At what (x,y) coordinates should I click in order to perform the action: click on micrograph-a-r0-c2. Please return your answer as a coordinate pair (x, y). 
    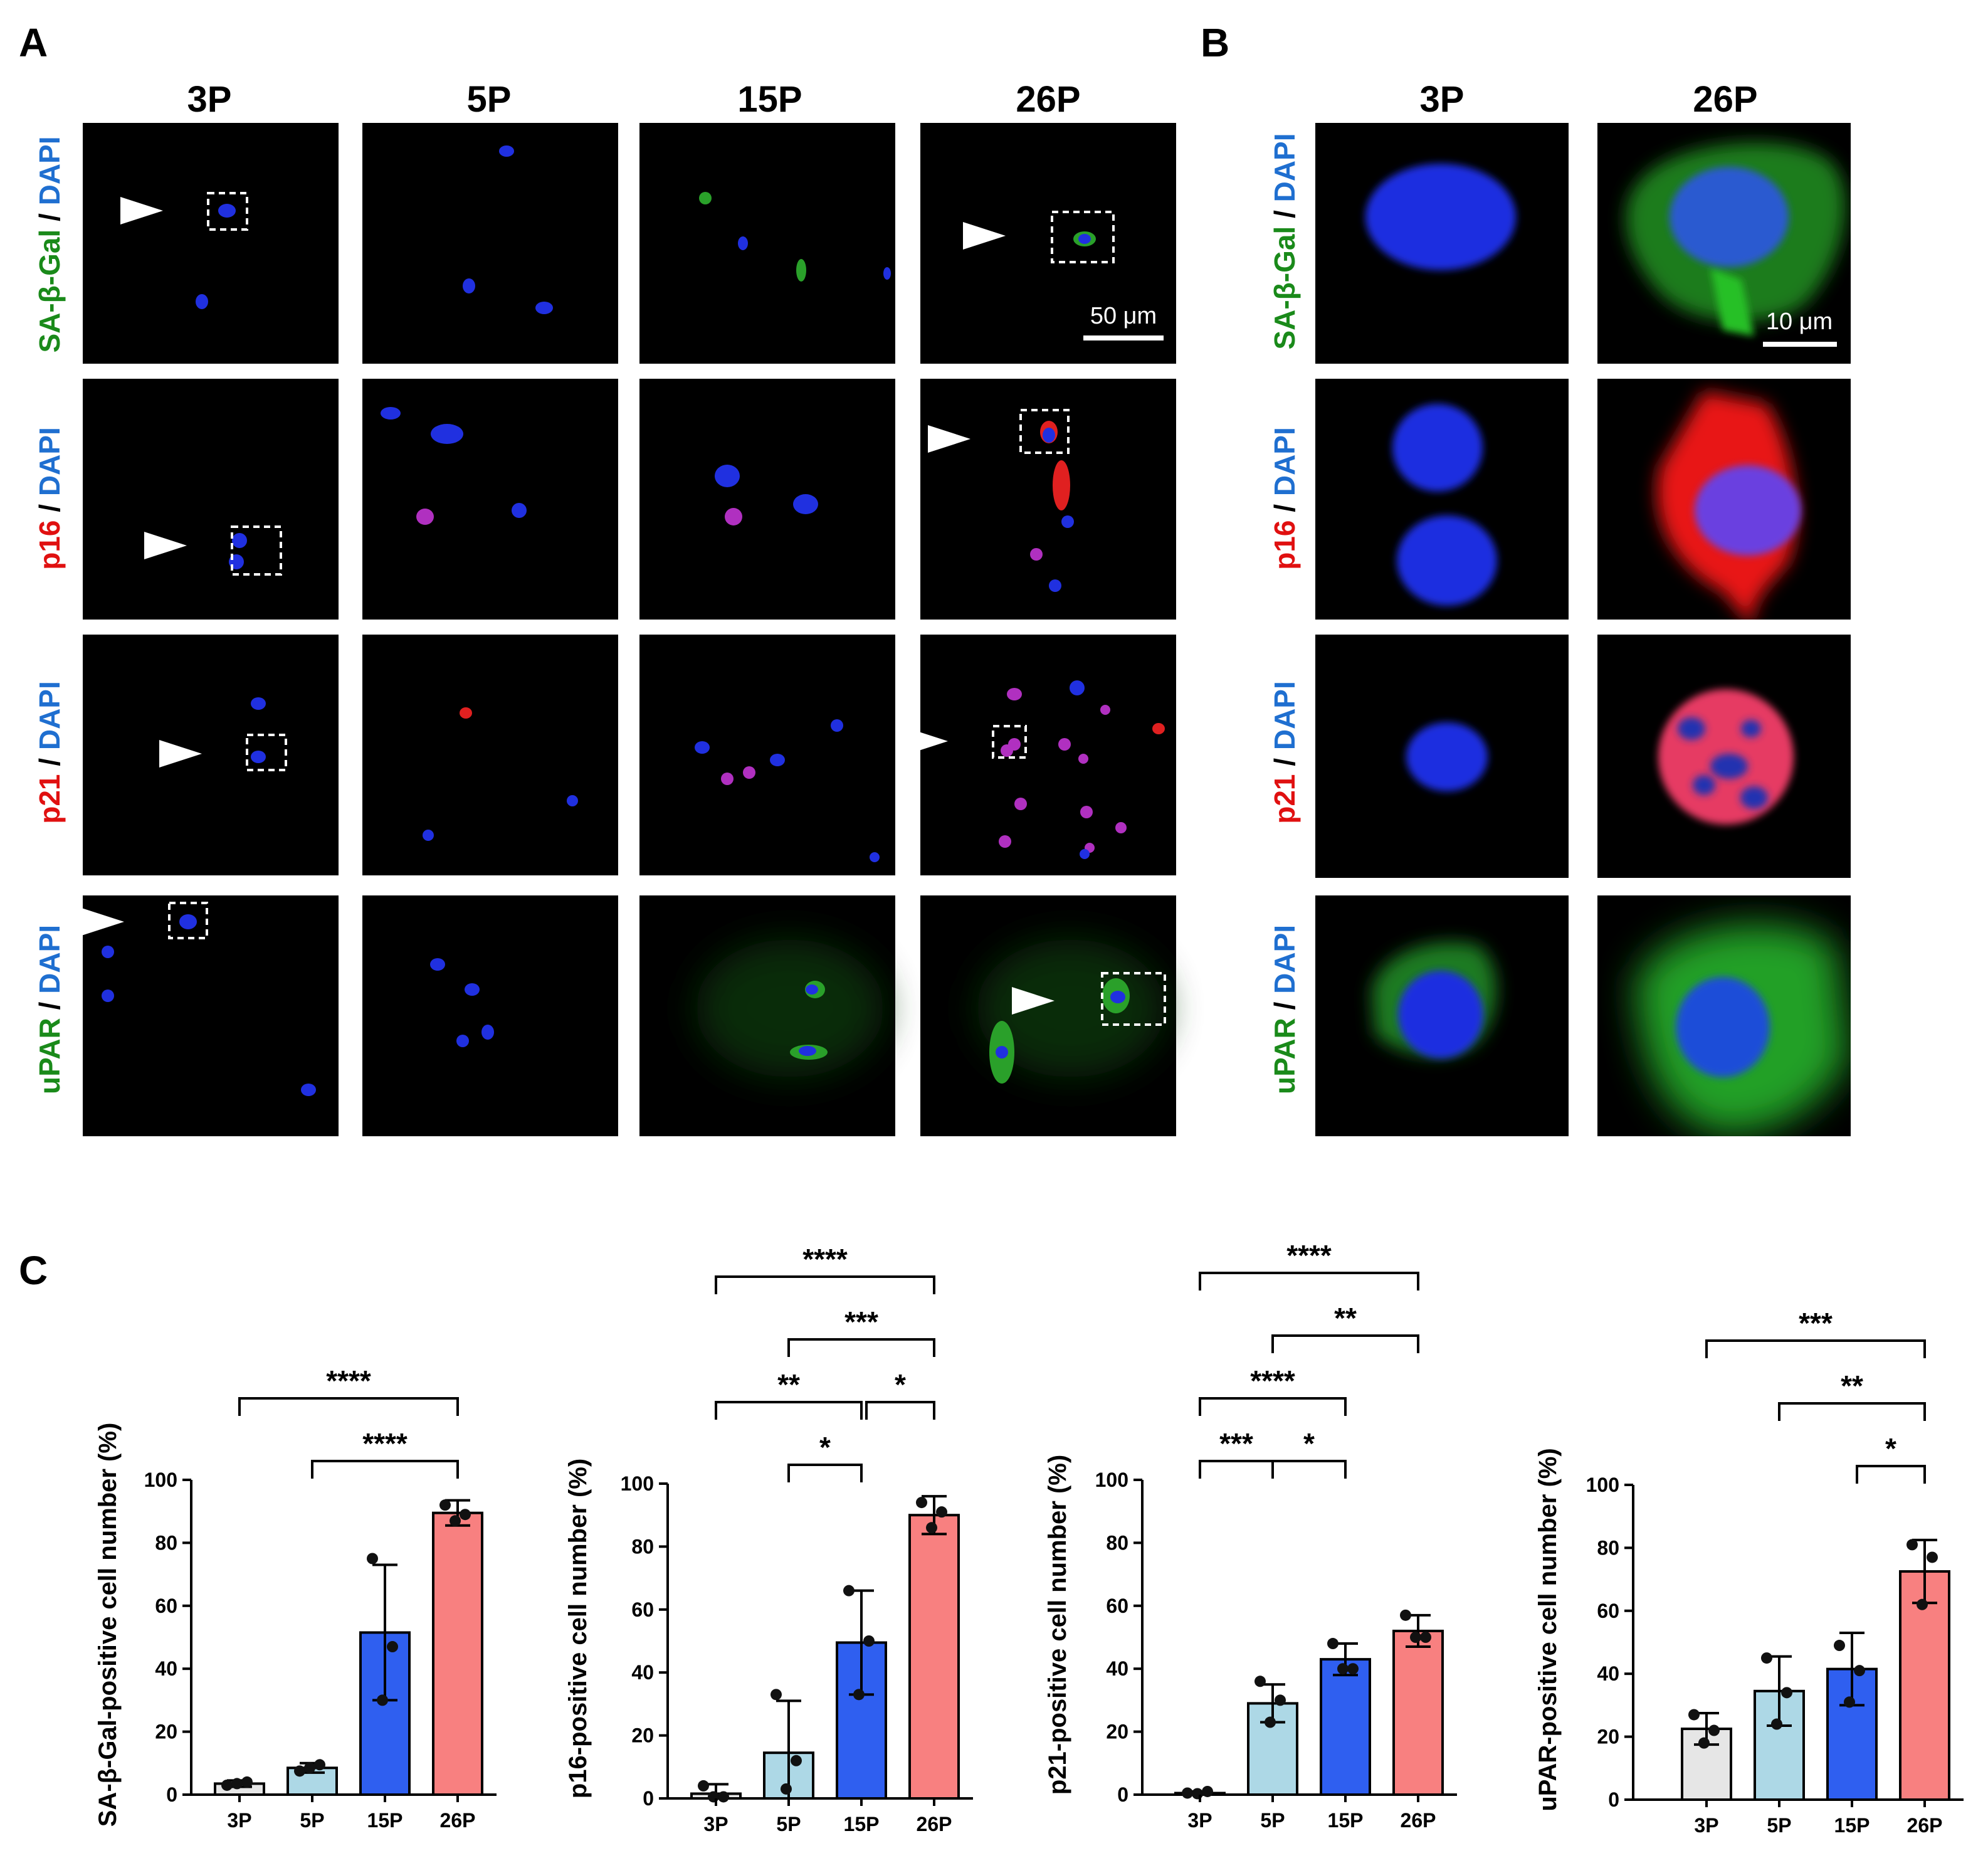
    Looking at the image, I should click on (767, 243).